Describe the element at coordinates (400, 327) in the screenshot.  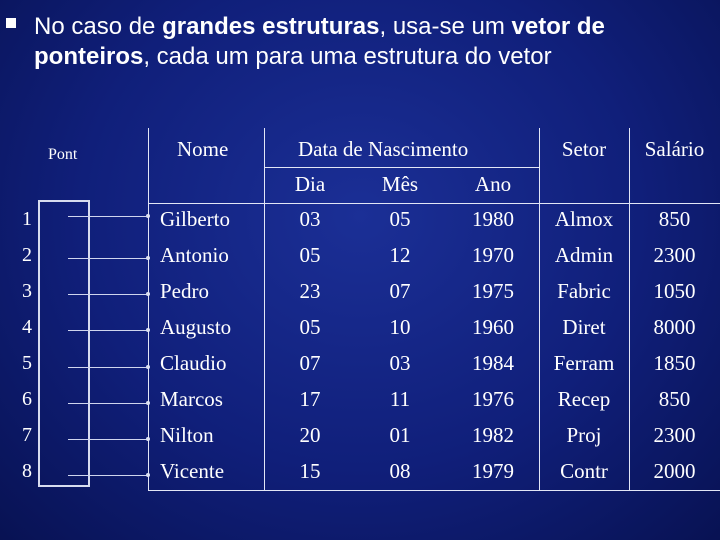
I see `cell-mes: 10` at that location.